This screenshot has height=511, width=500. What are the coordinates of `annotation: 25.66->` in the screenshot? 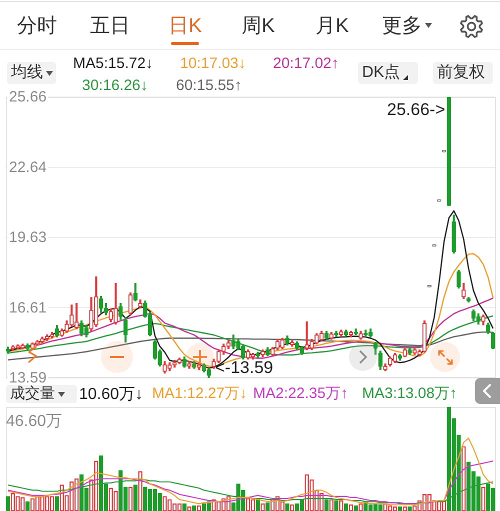 It's located at (416, 110).